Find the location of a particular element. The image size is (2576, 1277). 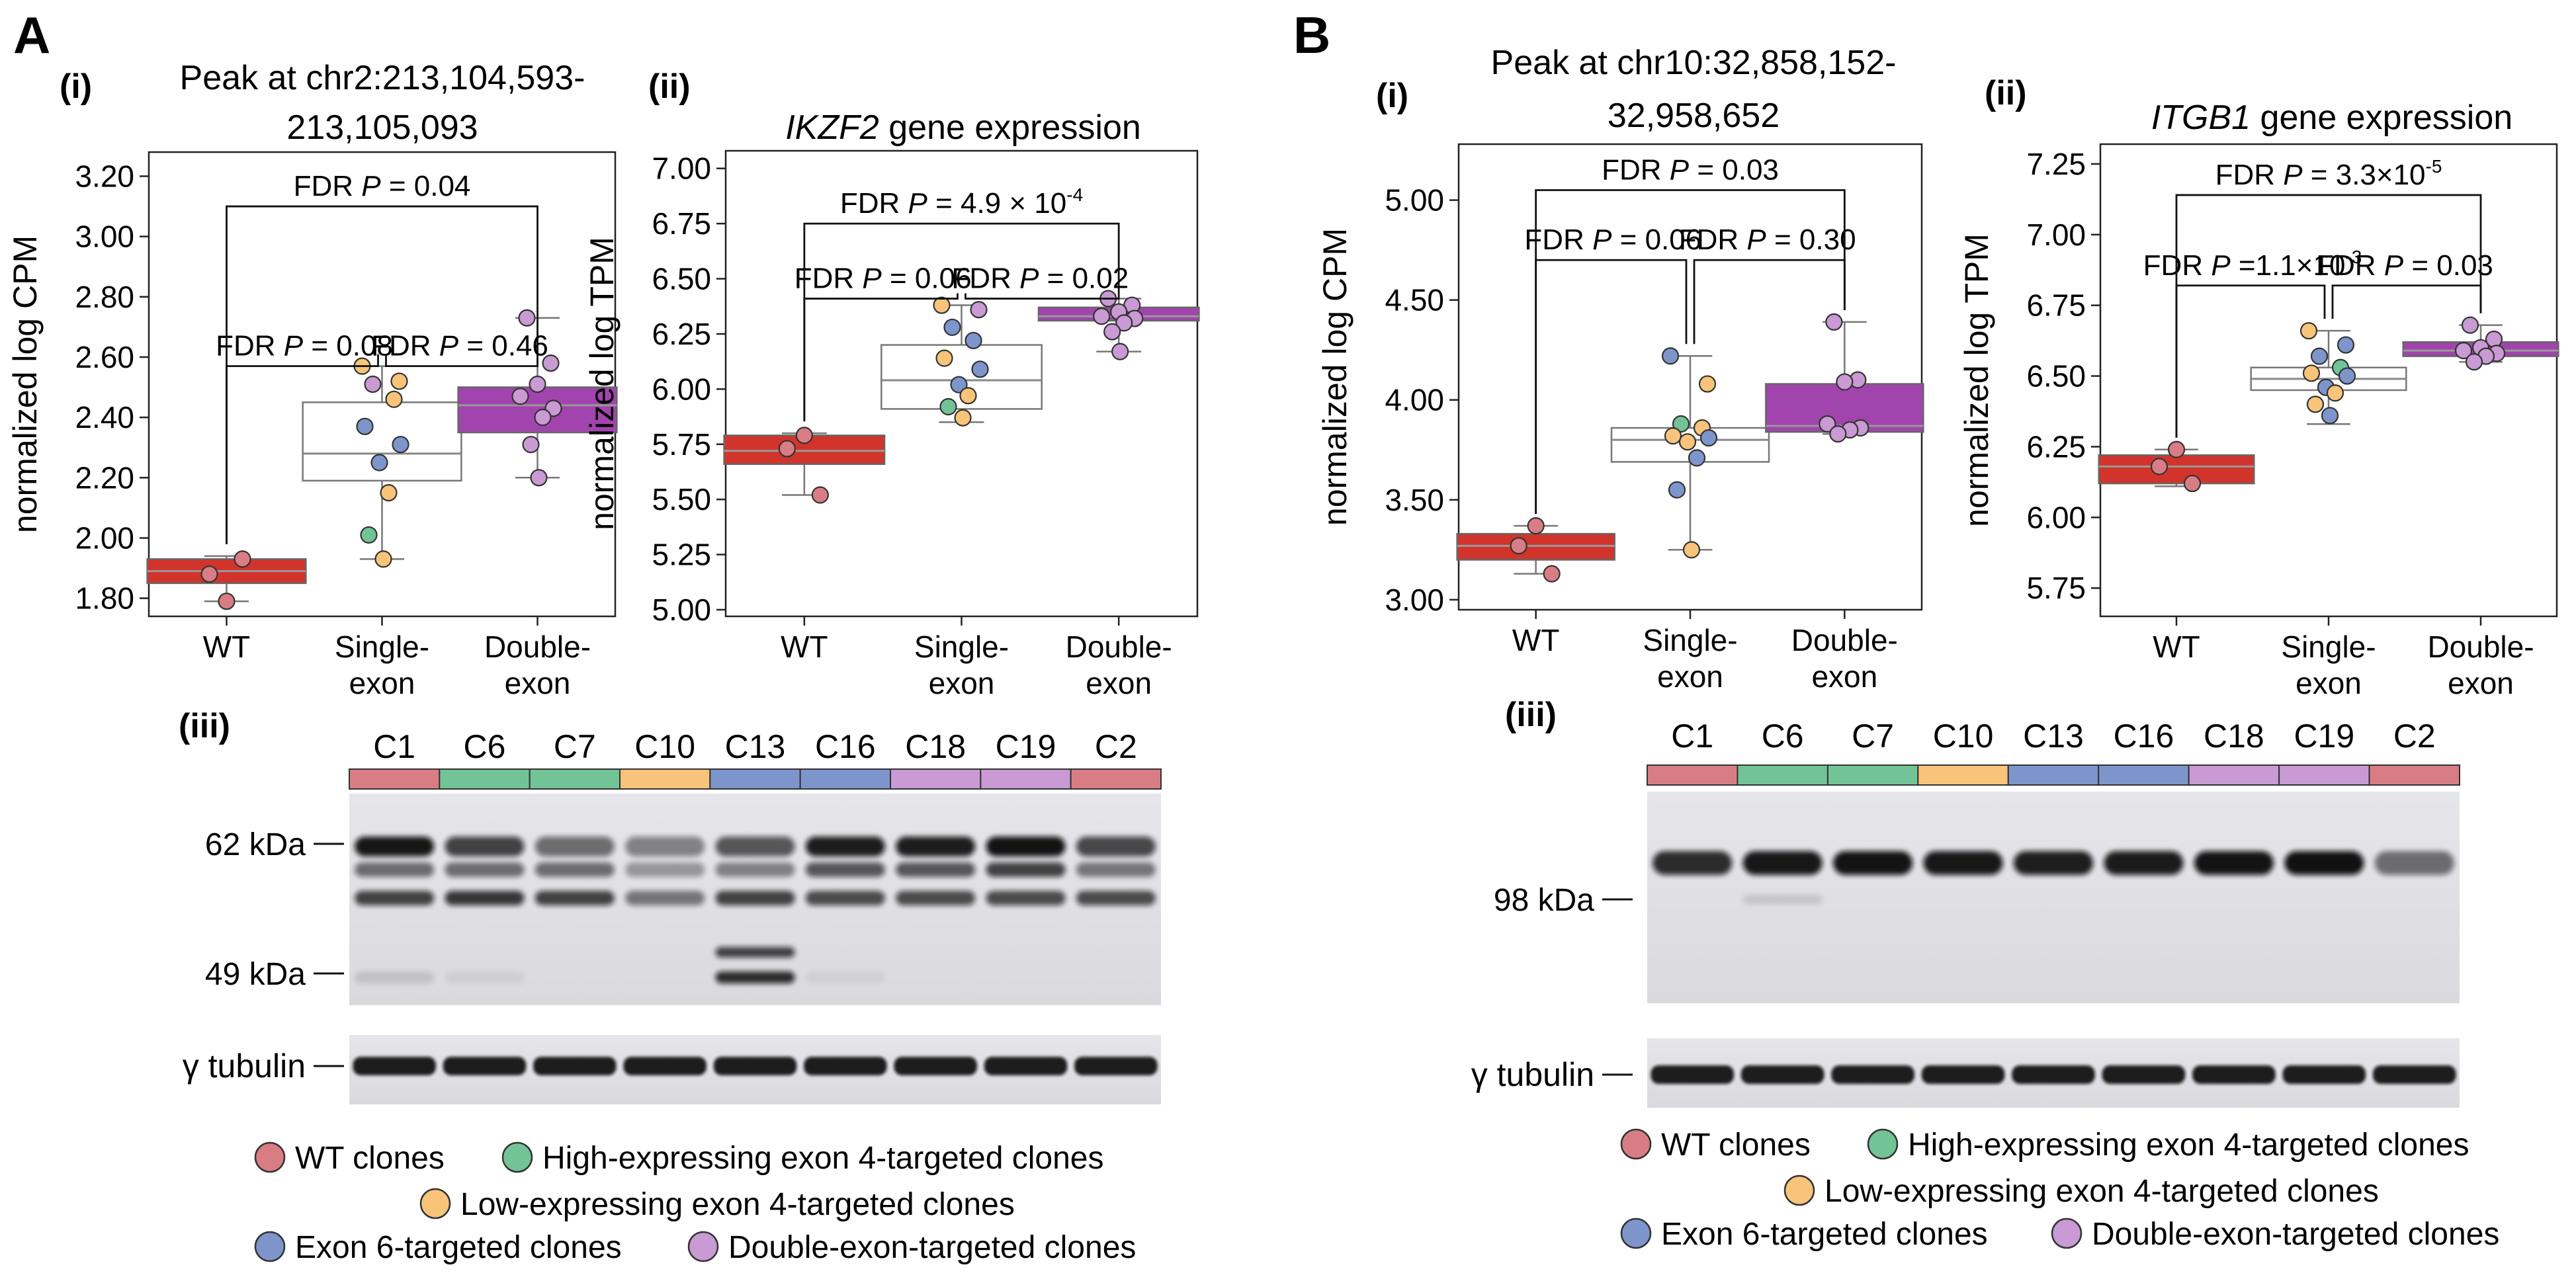

x-tick-label: Double- is located at coordinates (1844, 640).